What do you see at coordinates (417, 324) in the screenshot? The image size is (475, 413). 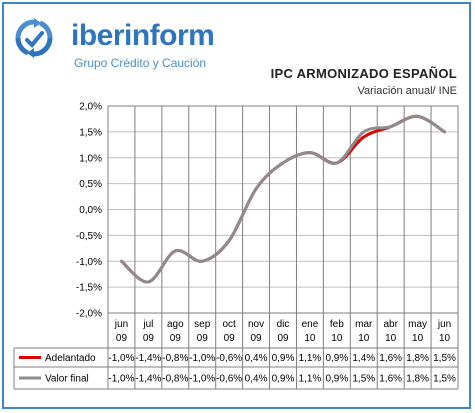 I see `x-tick-label: may` at bounding box center [417, 324].